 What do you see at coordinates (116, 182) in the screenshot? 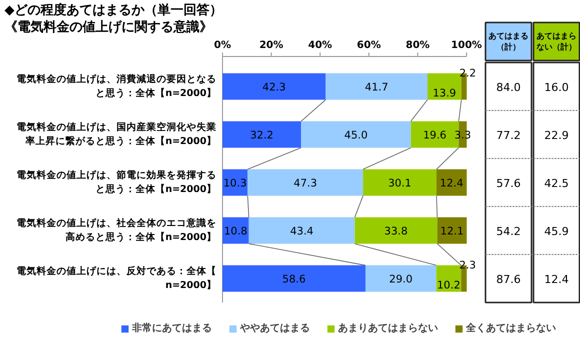
I see `y-tick-label: 電気料金の値上げは、節電に効果を発揮すると思う：全体【n=2000】` at bounding box center [116, 182].